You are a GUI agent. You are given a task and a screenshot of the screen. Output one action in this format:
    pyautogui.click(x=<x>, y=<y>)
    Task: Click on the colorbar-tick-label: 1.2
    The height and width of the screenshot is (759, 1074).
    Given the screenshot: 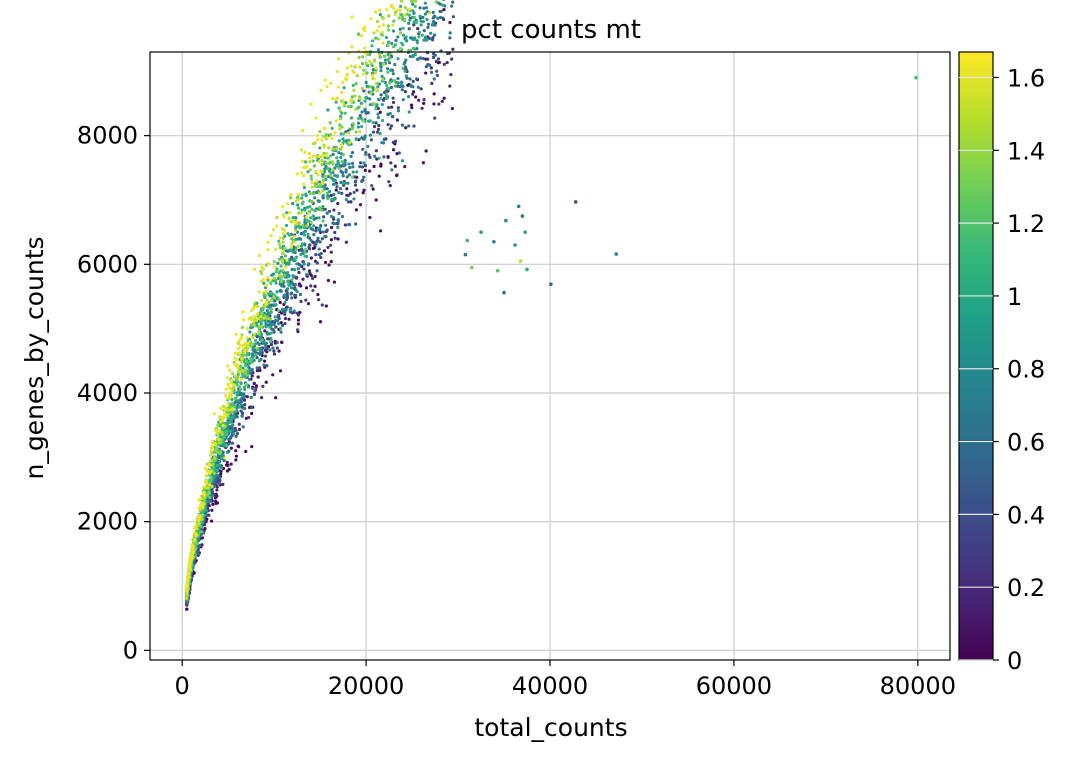 What is the action you would take?
    pyautogui.click(x=1026, y=224)
    